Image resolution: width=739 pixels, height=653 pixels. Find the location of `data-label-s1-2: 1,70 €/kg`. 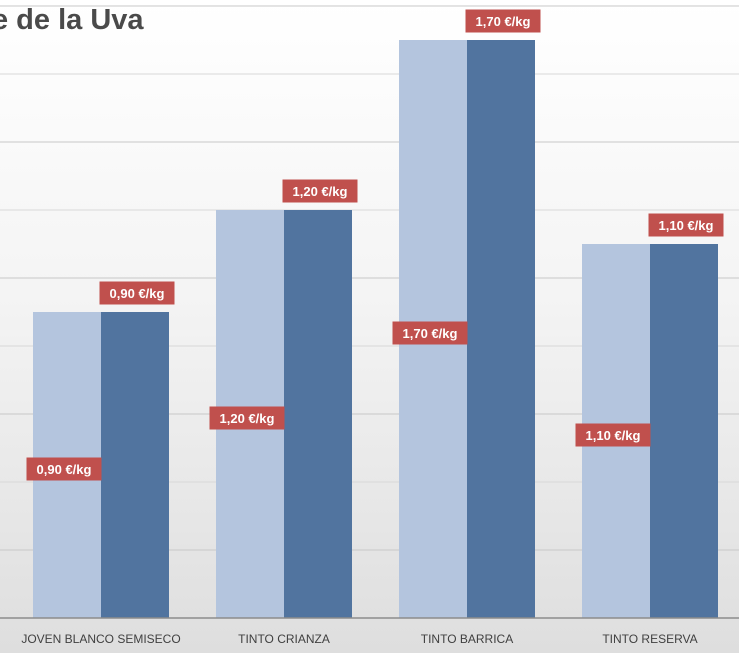

data-label-s1-2: 1,70 €/kg is located at coordinates (503, 21).